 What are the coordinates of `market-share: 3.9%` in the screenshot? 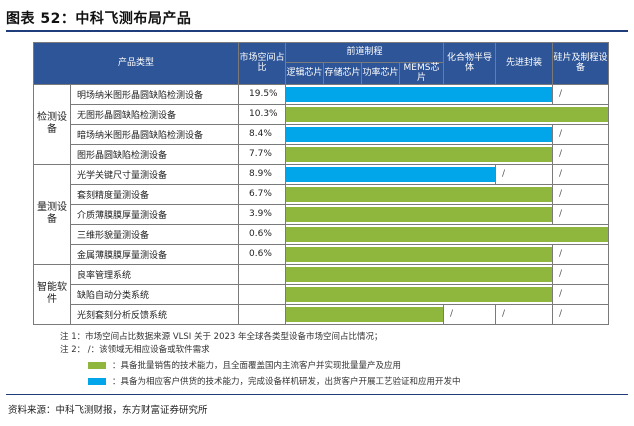 It's located at (262, 214).